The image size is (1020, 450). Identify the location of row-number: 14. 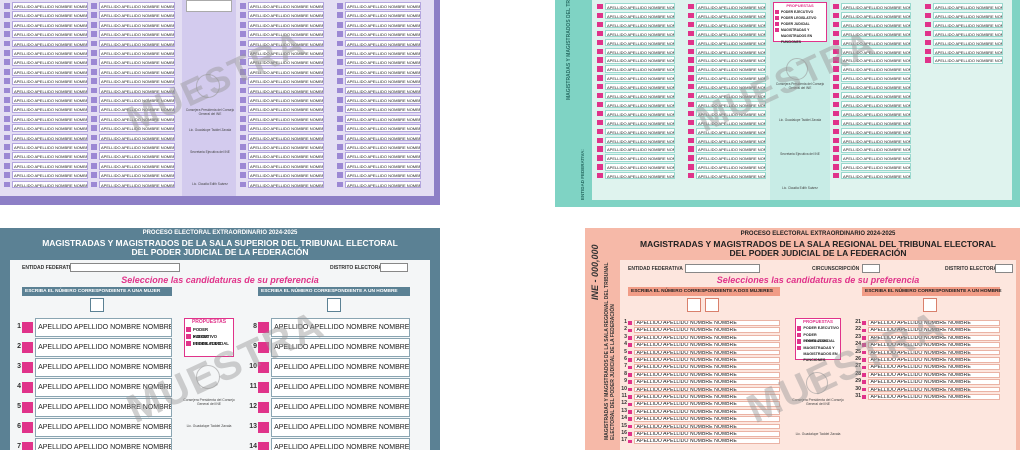
(624, 418).